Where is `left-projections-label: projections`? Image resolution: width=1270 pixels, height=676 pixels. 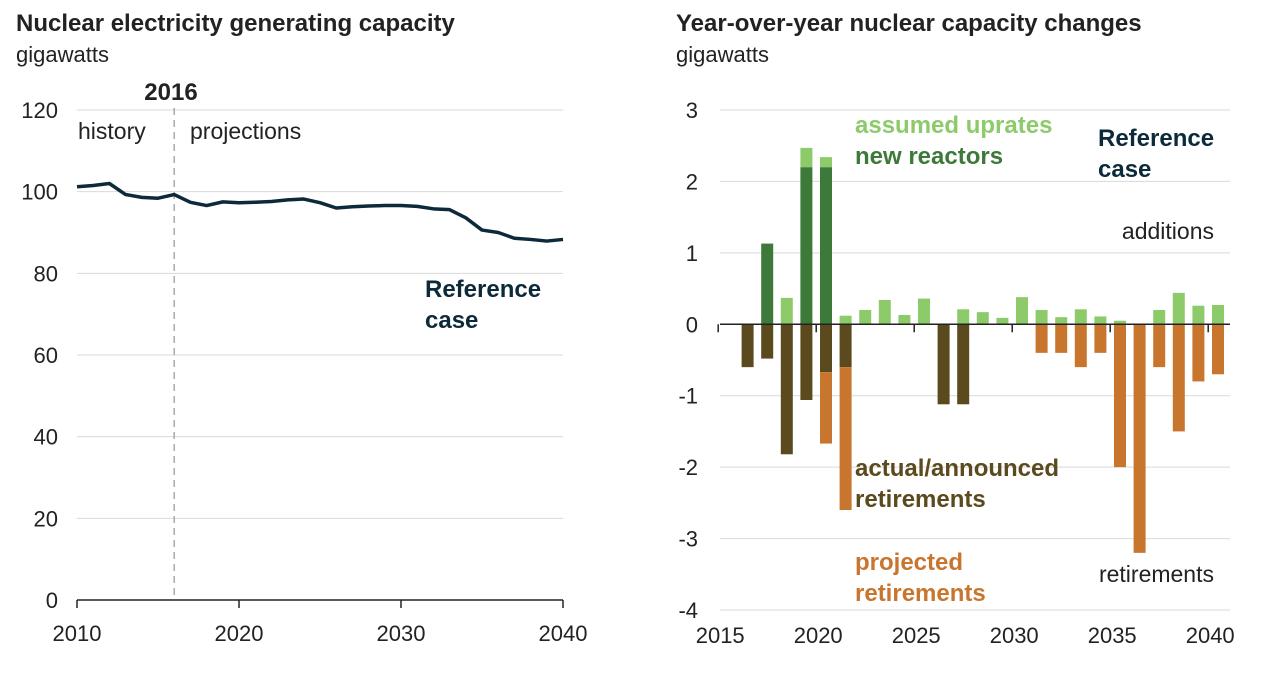
left-projections-label: projections is located at coordinates (245, 131).